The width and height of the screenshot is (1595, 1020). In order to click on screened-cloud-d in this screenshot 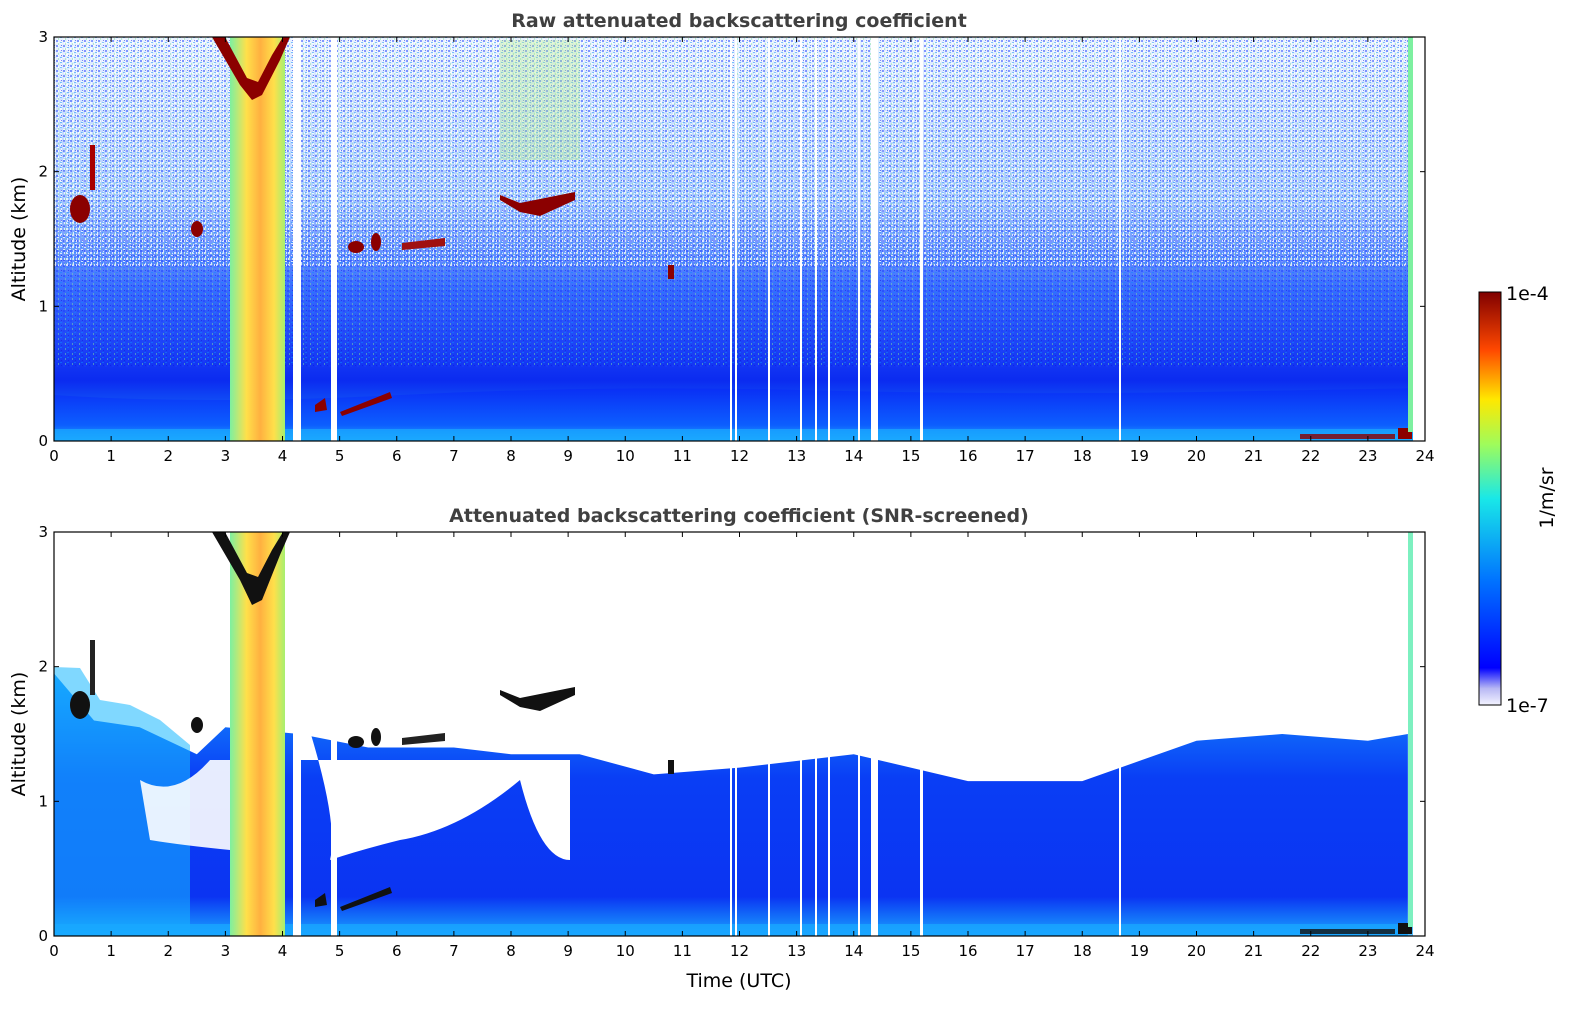, I will do `click(423, 739)`.